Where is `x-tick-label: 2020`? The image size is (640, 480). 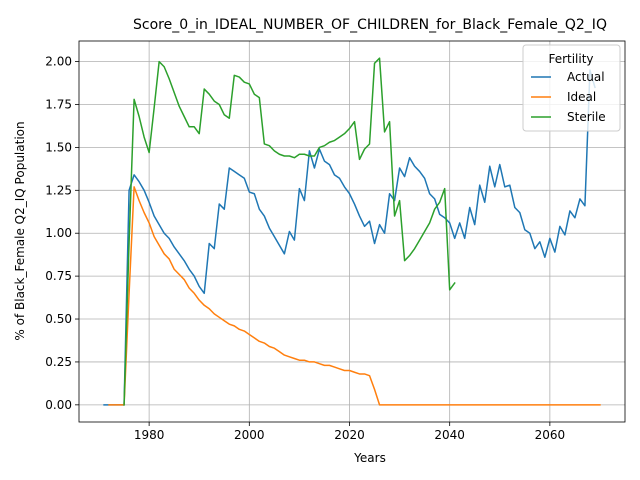
x-tick-label: 2020 is located at coordinates (349, 435).